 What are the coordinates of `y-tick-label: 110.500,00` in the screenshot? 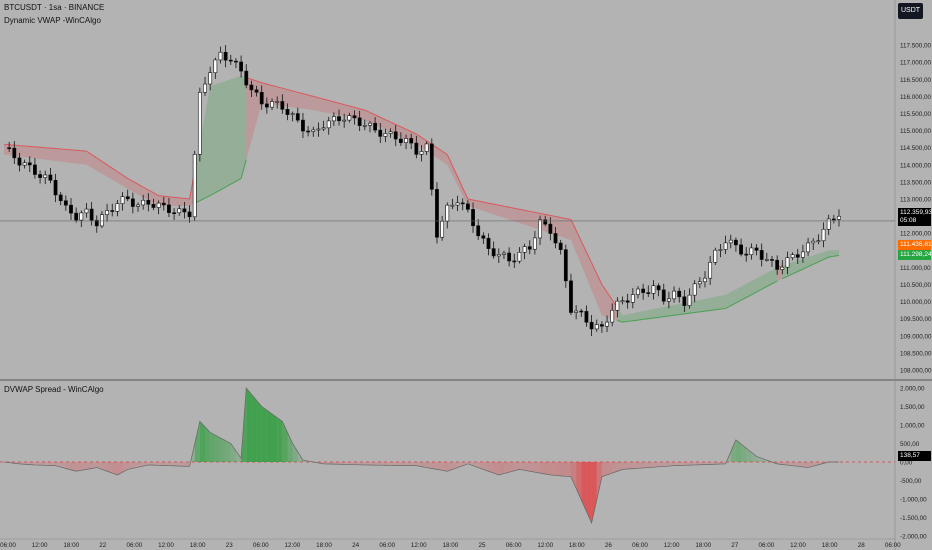 It's located at (916, 285).